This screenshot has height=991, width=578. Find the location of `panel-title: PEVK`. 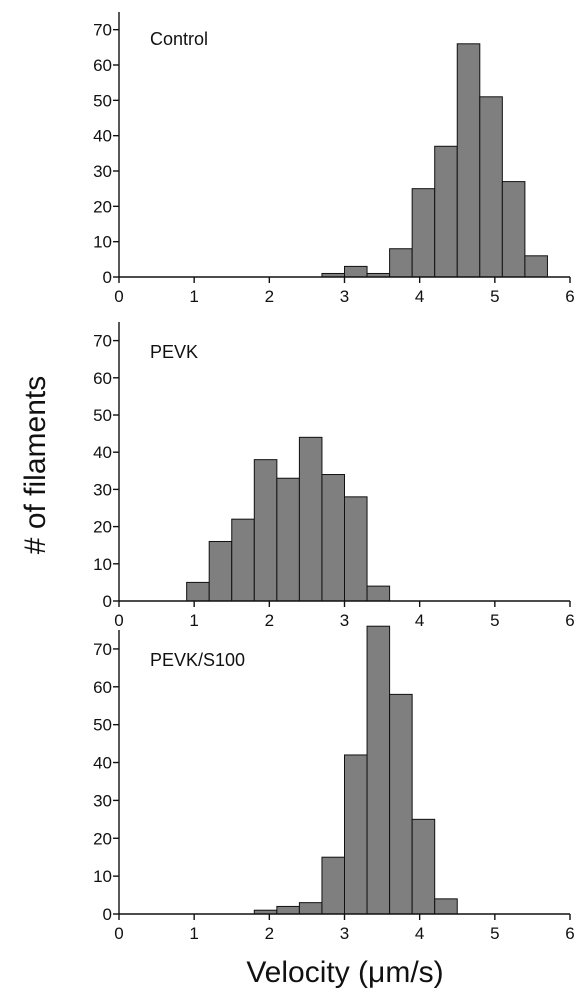

panel-title: PEVK is located at coordinates (174, 352).